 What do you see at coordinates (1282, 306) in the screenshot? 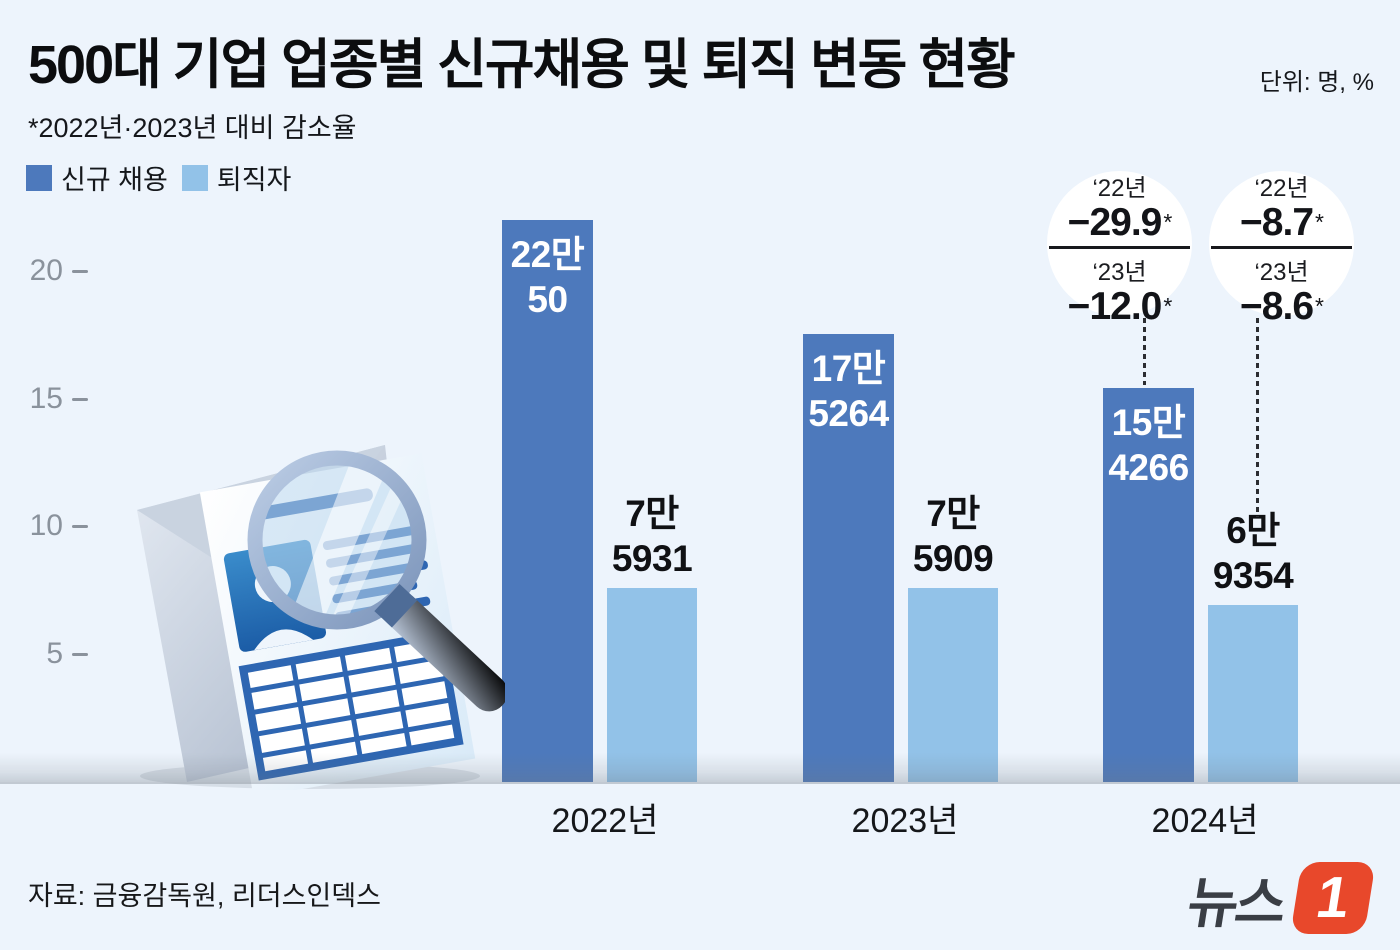
I see `annotation-value: −8.6*` at bounding box center [1282, 306].